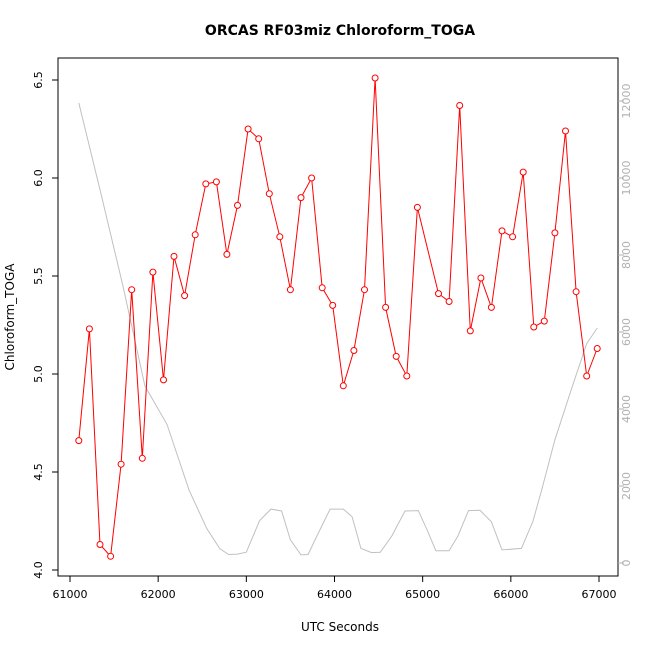  Describe the element at coordinates (626, 101) in the screenshot. I see `y2-tick-label: 12000` at that location.